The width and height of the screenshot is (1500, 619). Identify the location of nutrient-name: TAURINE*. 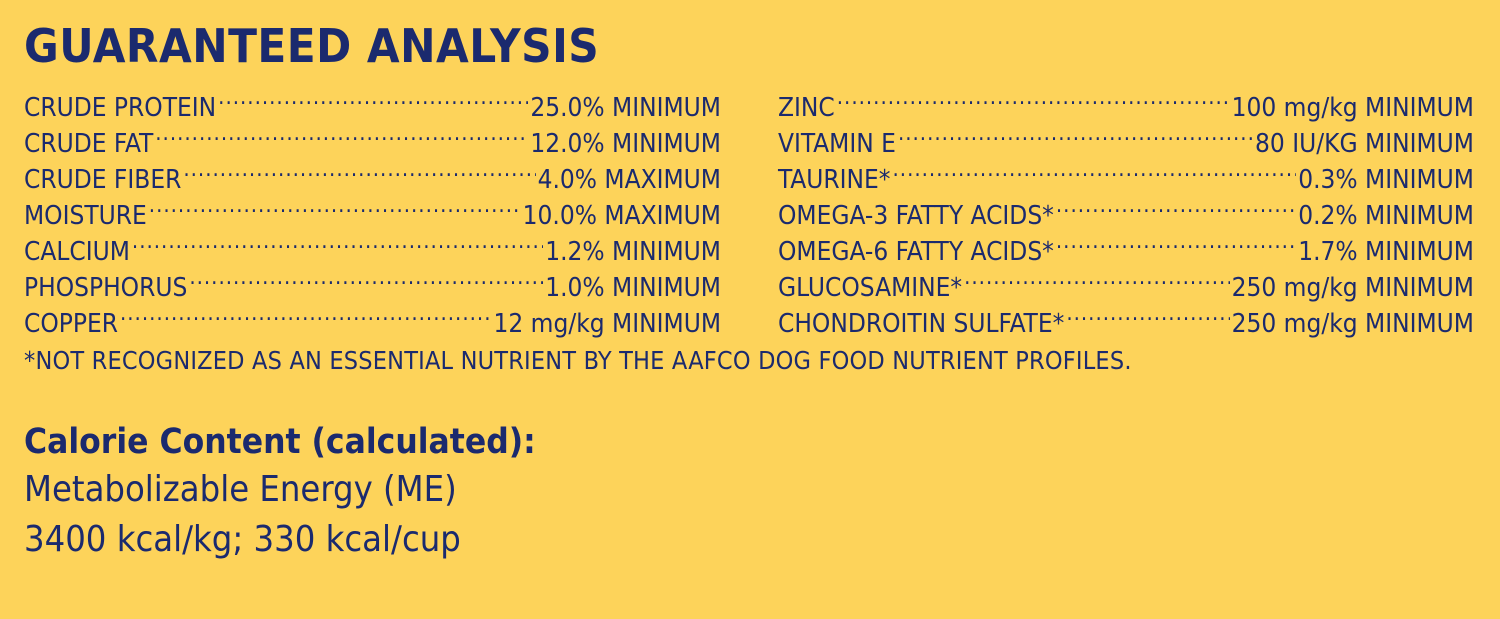
(834, 180).